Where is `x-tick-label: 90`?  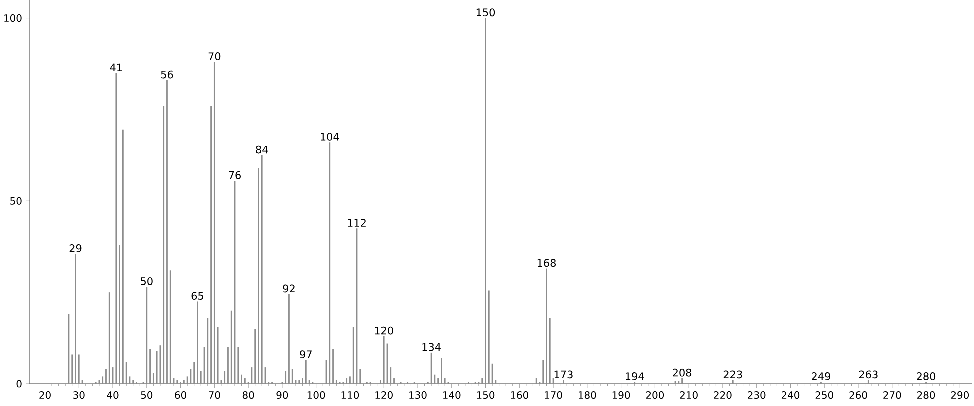
x-tick-label: 90 is located at coordinates (282, 396).